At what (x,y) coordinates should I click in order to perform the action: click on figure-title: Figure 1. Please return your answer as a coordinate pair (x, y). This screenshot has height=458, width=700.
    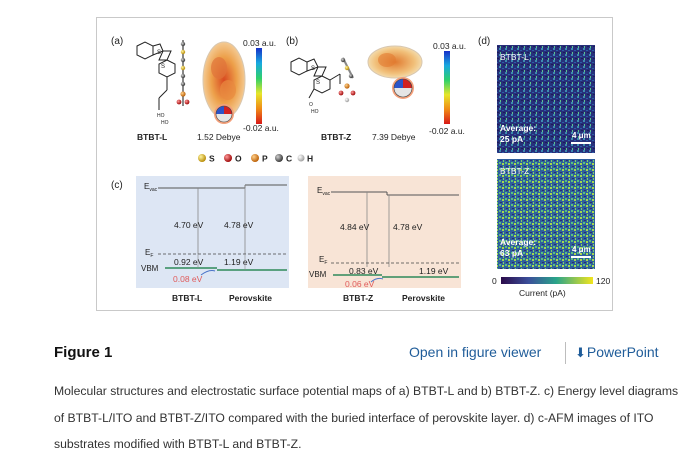
    Looking at the image, I should click on (83, 352).